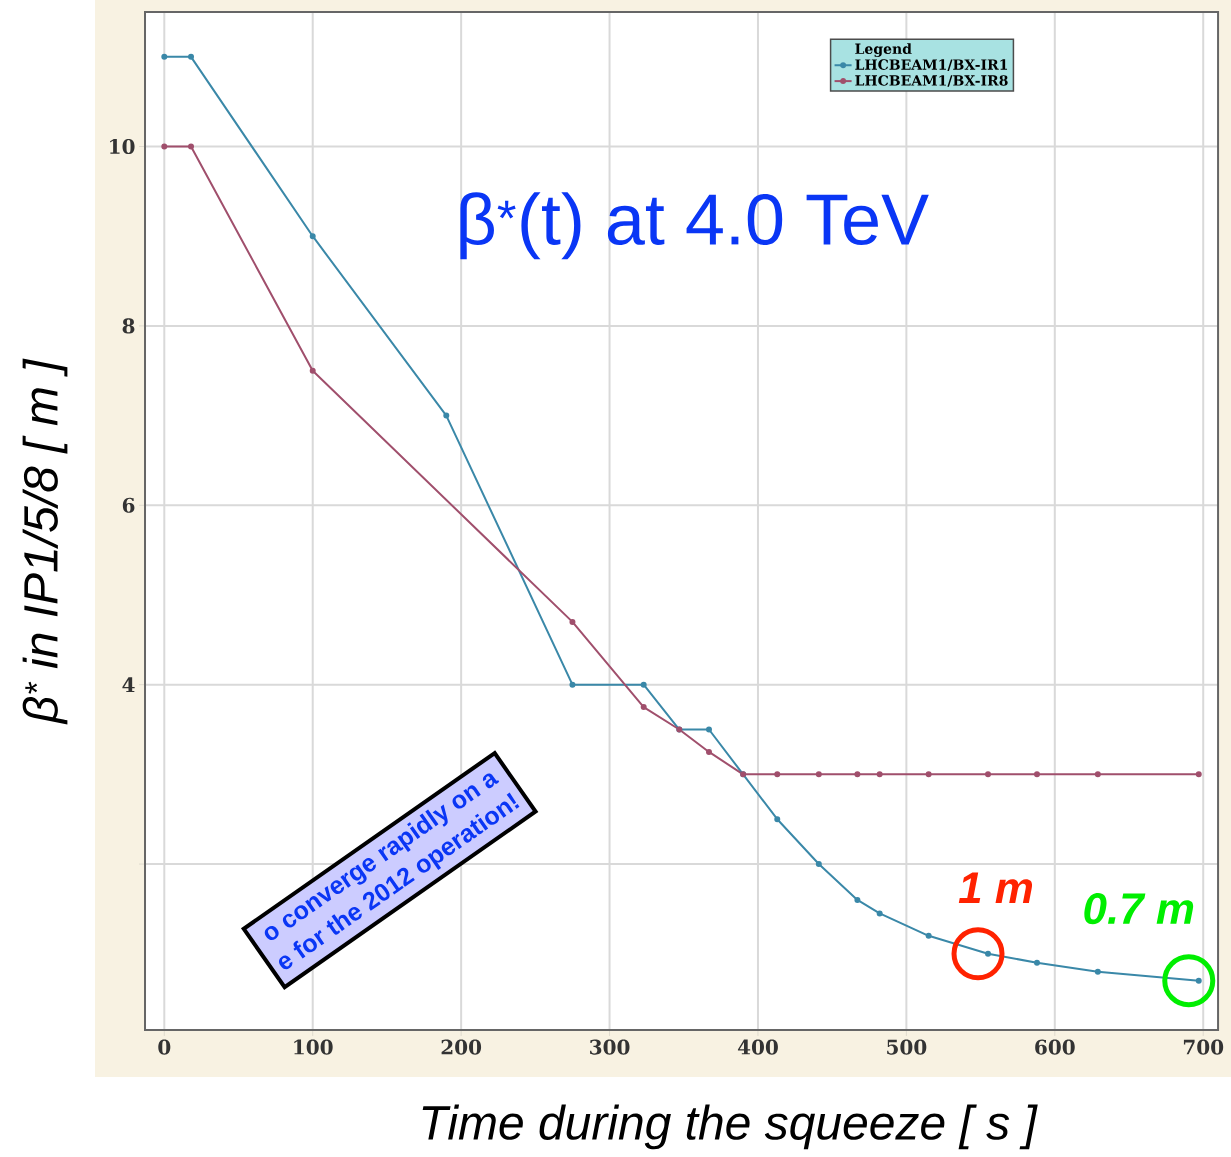 This screenshot has width=1231, height=1157. Describe the element at coordinates (730, 1127) in the screenshot. I see `x-axis-title: Time during the squeeze [ s ]` at that location.